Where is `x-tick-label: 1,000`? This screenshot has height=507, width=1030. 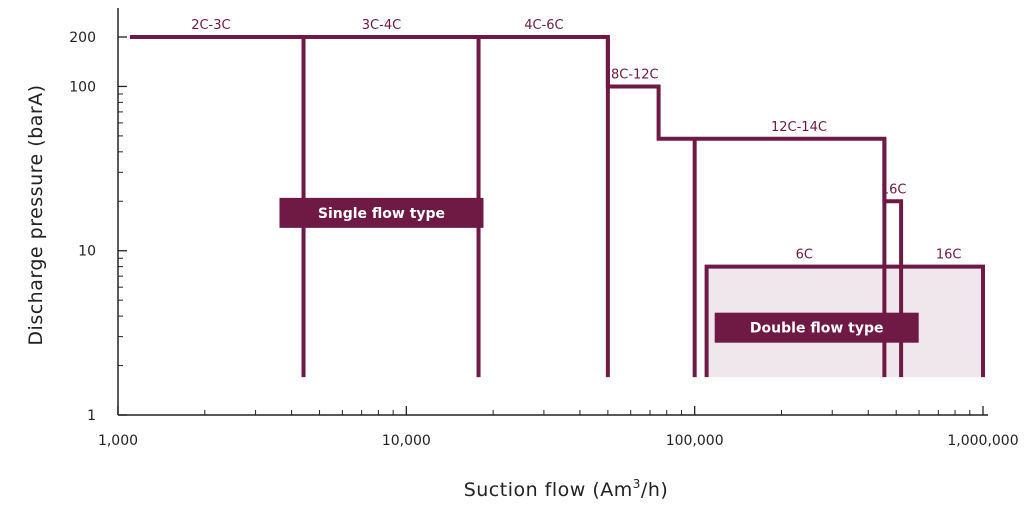 x-tick-label: 1,000 is located at coordinates (118, 441).